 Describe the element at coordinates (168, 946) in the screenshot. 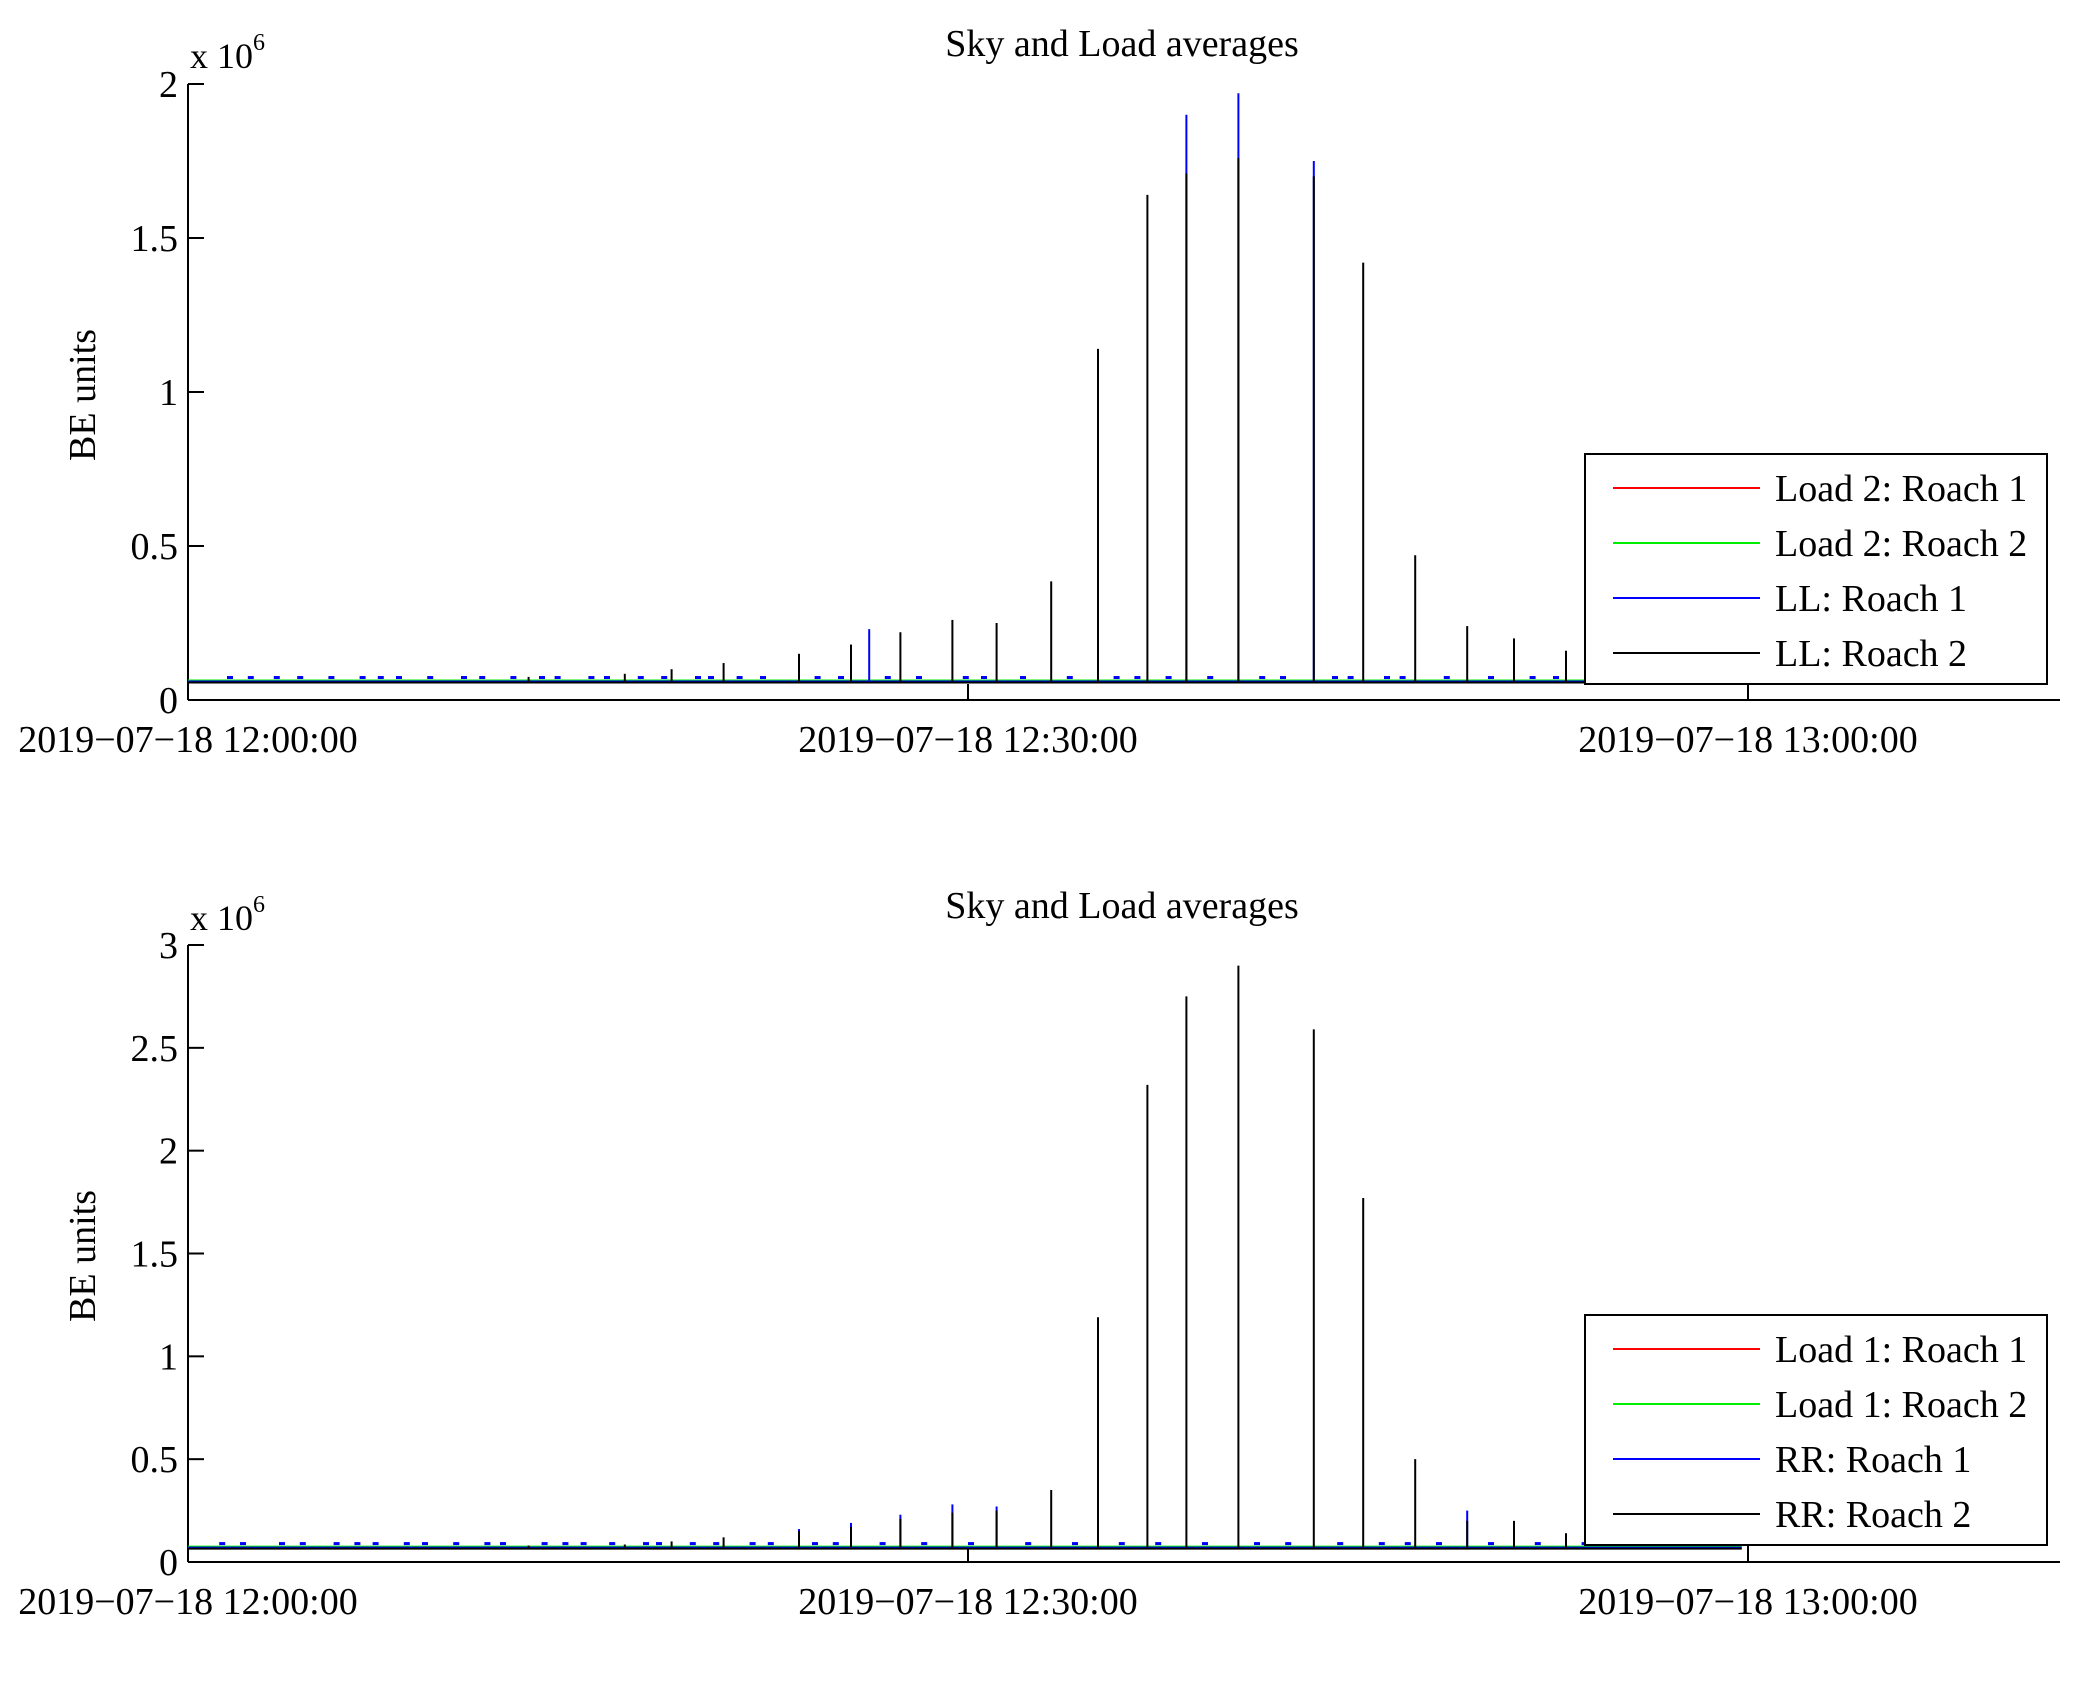

I see `bottom-y-tick-label: 3` at that location.